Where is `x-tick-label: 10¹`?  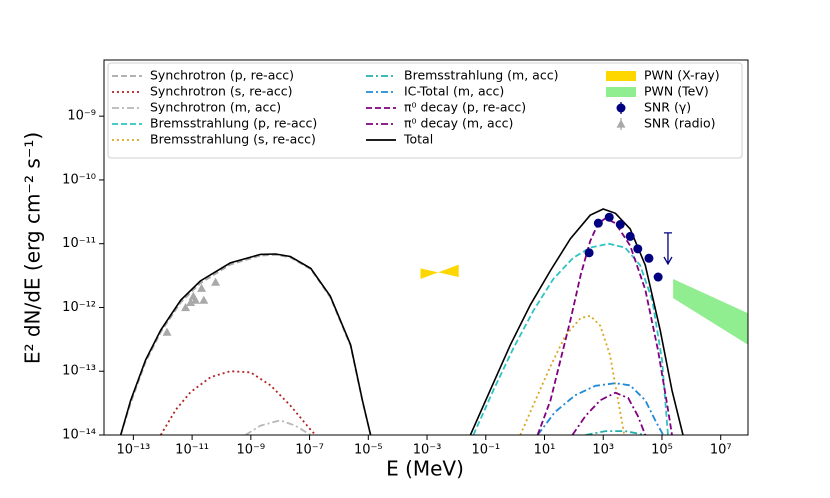 x-tick-label: 10¹ is located at coordinates (545, 450).